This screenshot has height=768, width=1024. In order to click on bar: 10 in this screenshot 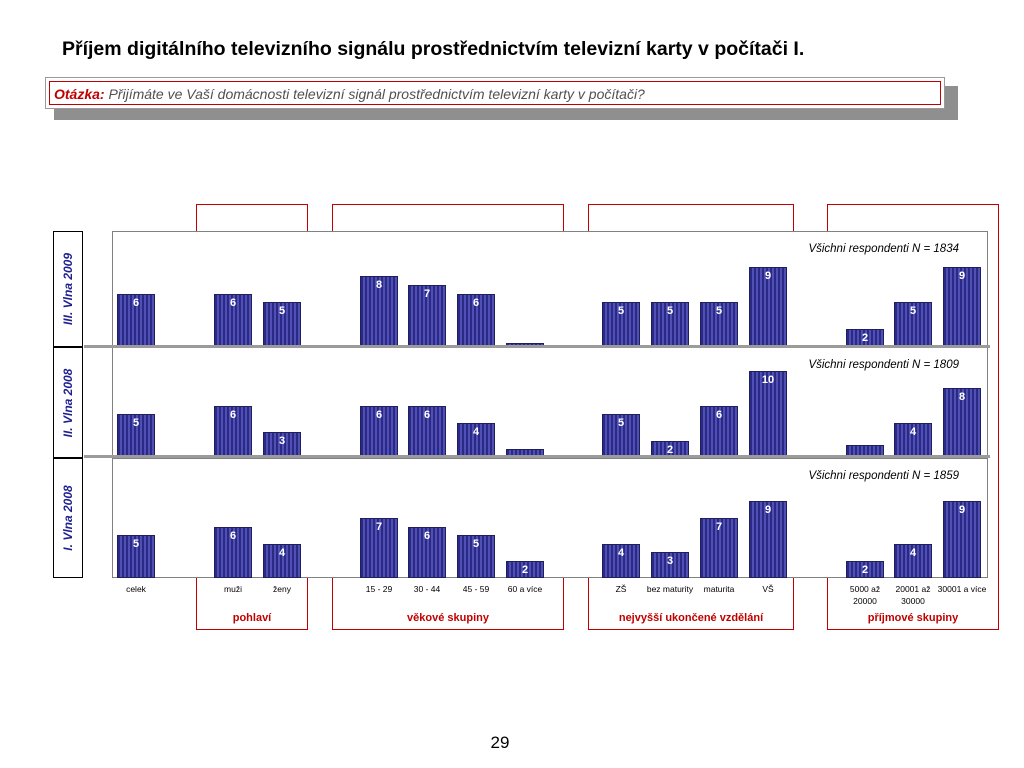, I will do `click(768, 414)`.